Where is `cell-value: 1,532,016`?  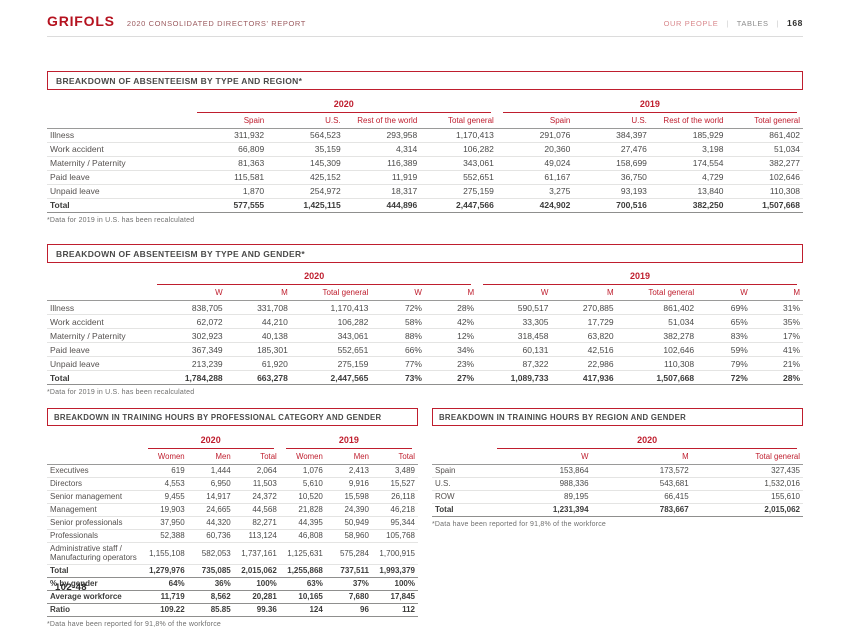
cell-value: 1,532,016 is located at coordinates (747, 484).